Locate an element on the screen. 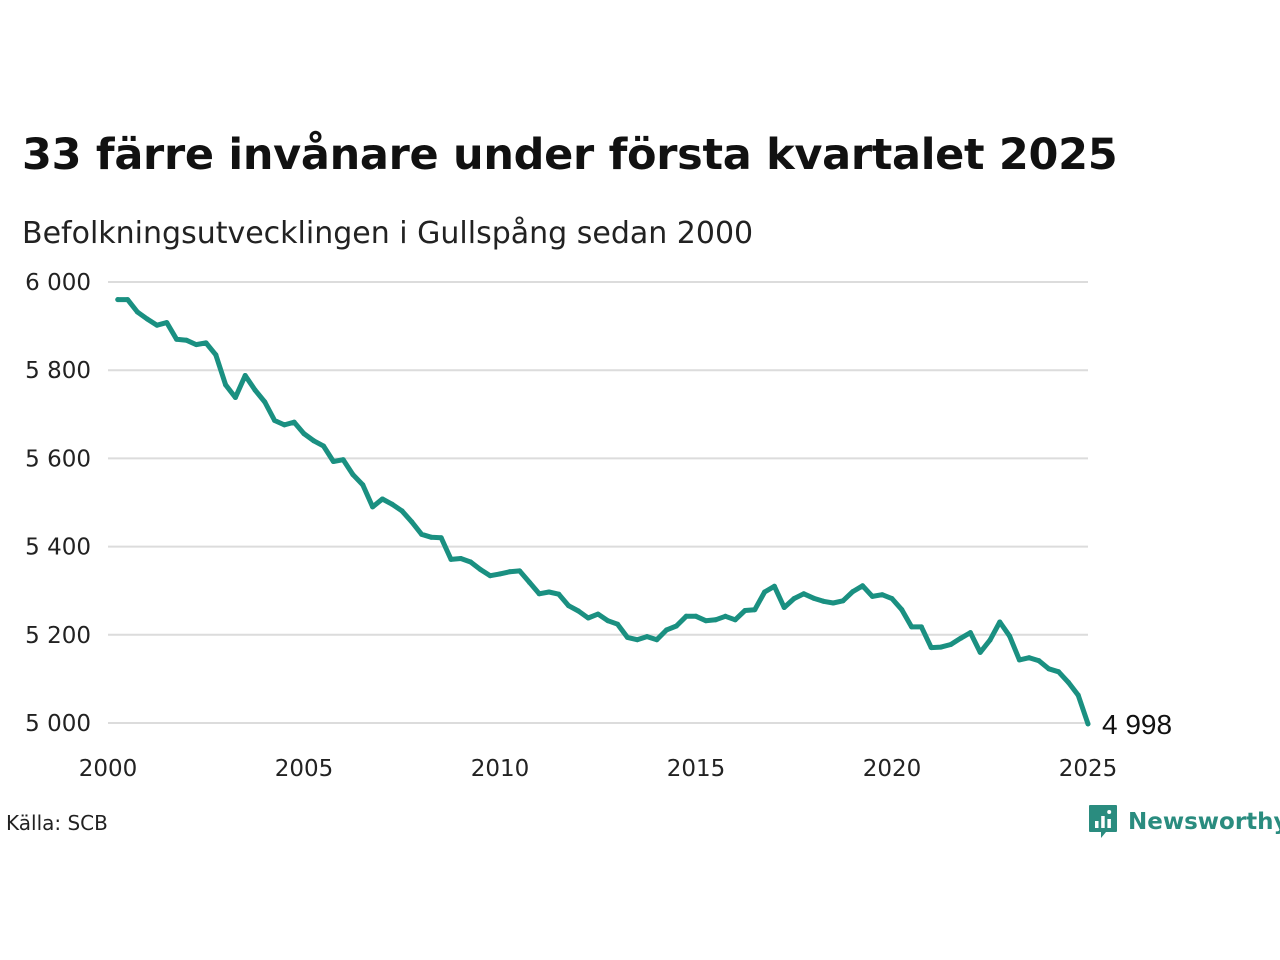 This screenshot has width=1280, height=960. x-tick-label: 2000 is located at coordinates (108, 769).